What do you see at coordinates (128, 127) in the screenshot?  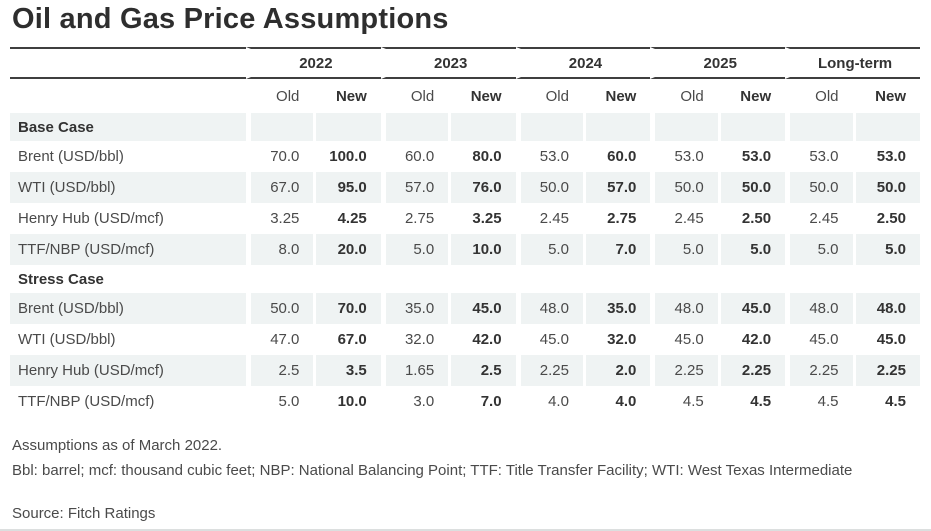 I see `section-label: Base Case` at bounding box center [128, 127].